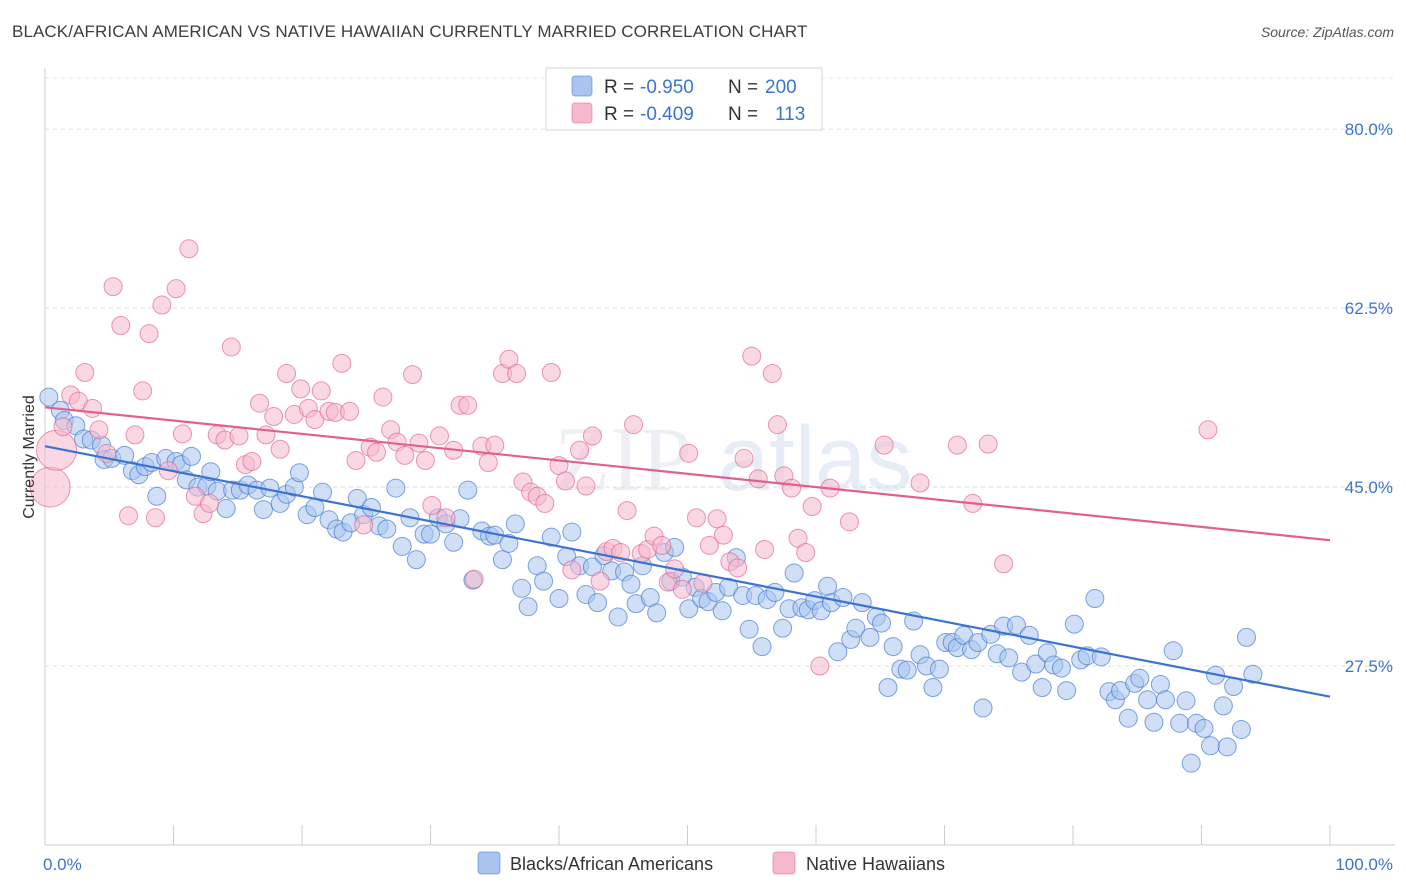 The height and width of the screenshot is (892, 1406). Describe the element at coordinates (1369, 666) in the screenshot. I see `y-tick-label: 27.5%` at that location.